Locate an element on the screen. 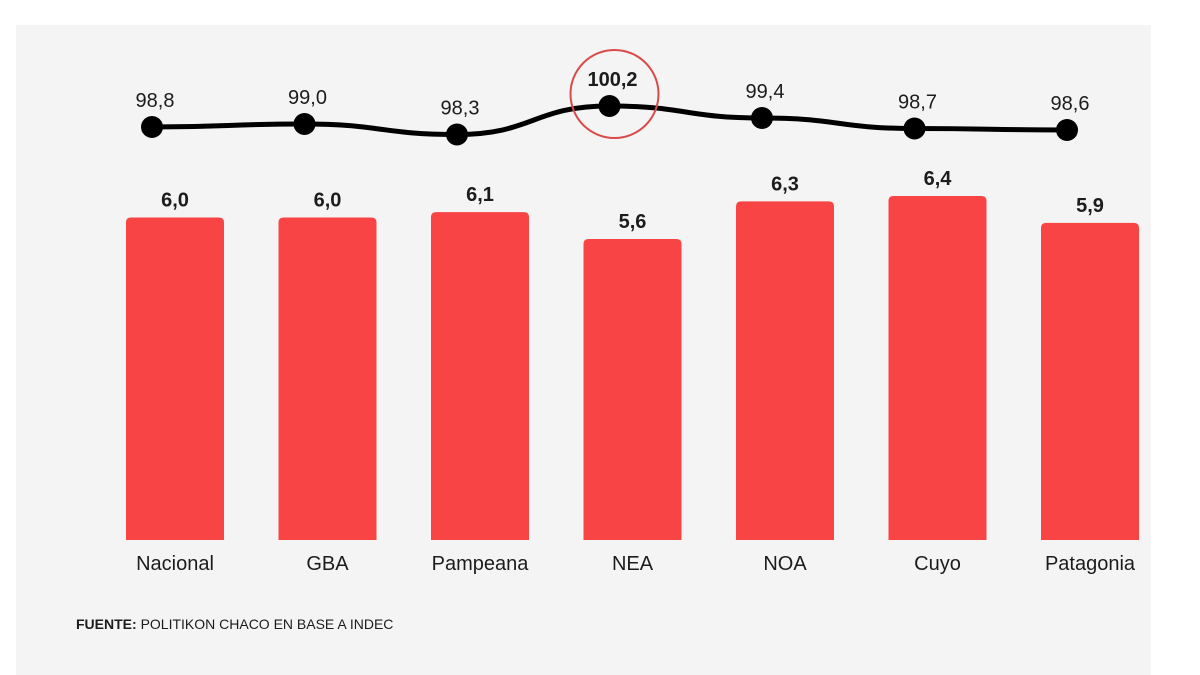 The height and width of the screenshot is (675, 1200). line-value-label: 100,2 is located at coordinates (612, 80).